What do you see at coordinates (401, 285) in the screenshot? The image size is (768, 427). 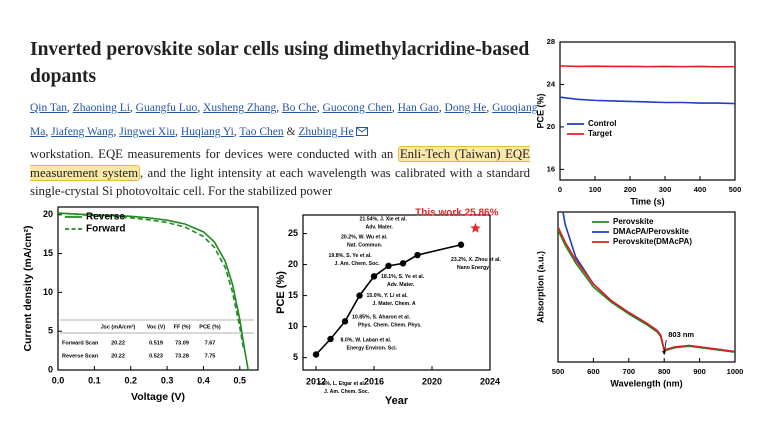 I see `point-label: Adv. Mater.` at bounding box center [401, 285].